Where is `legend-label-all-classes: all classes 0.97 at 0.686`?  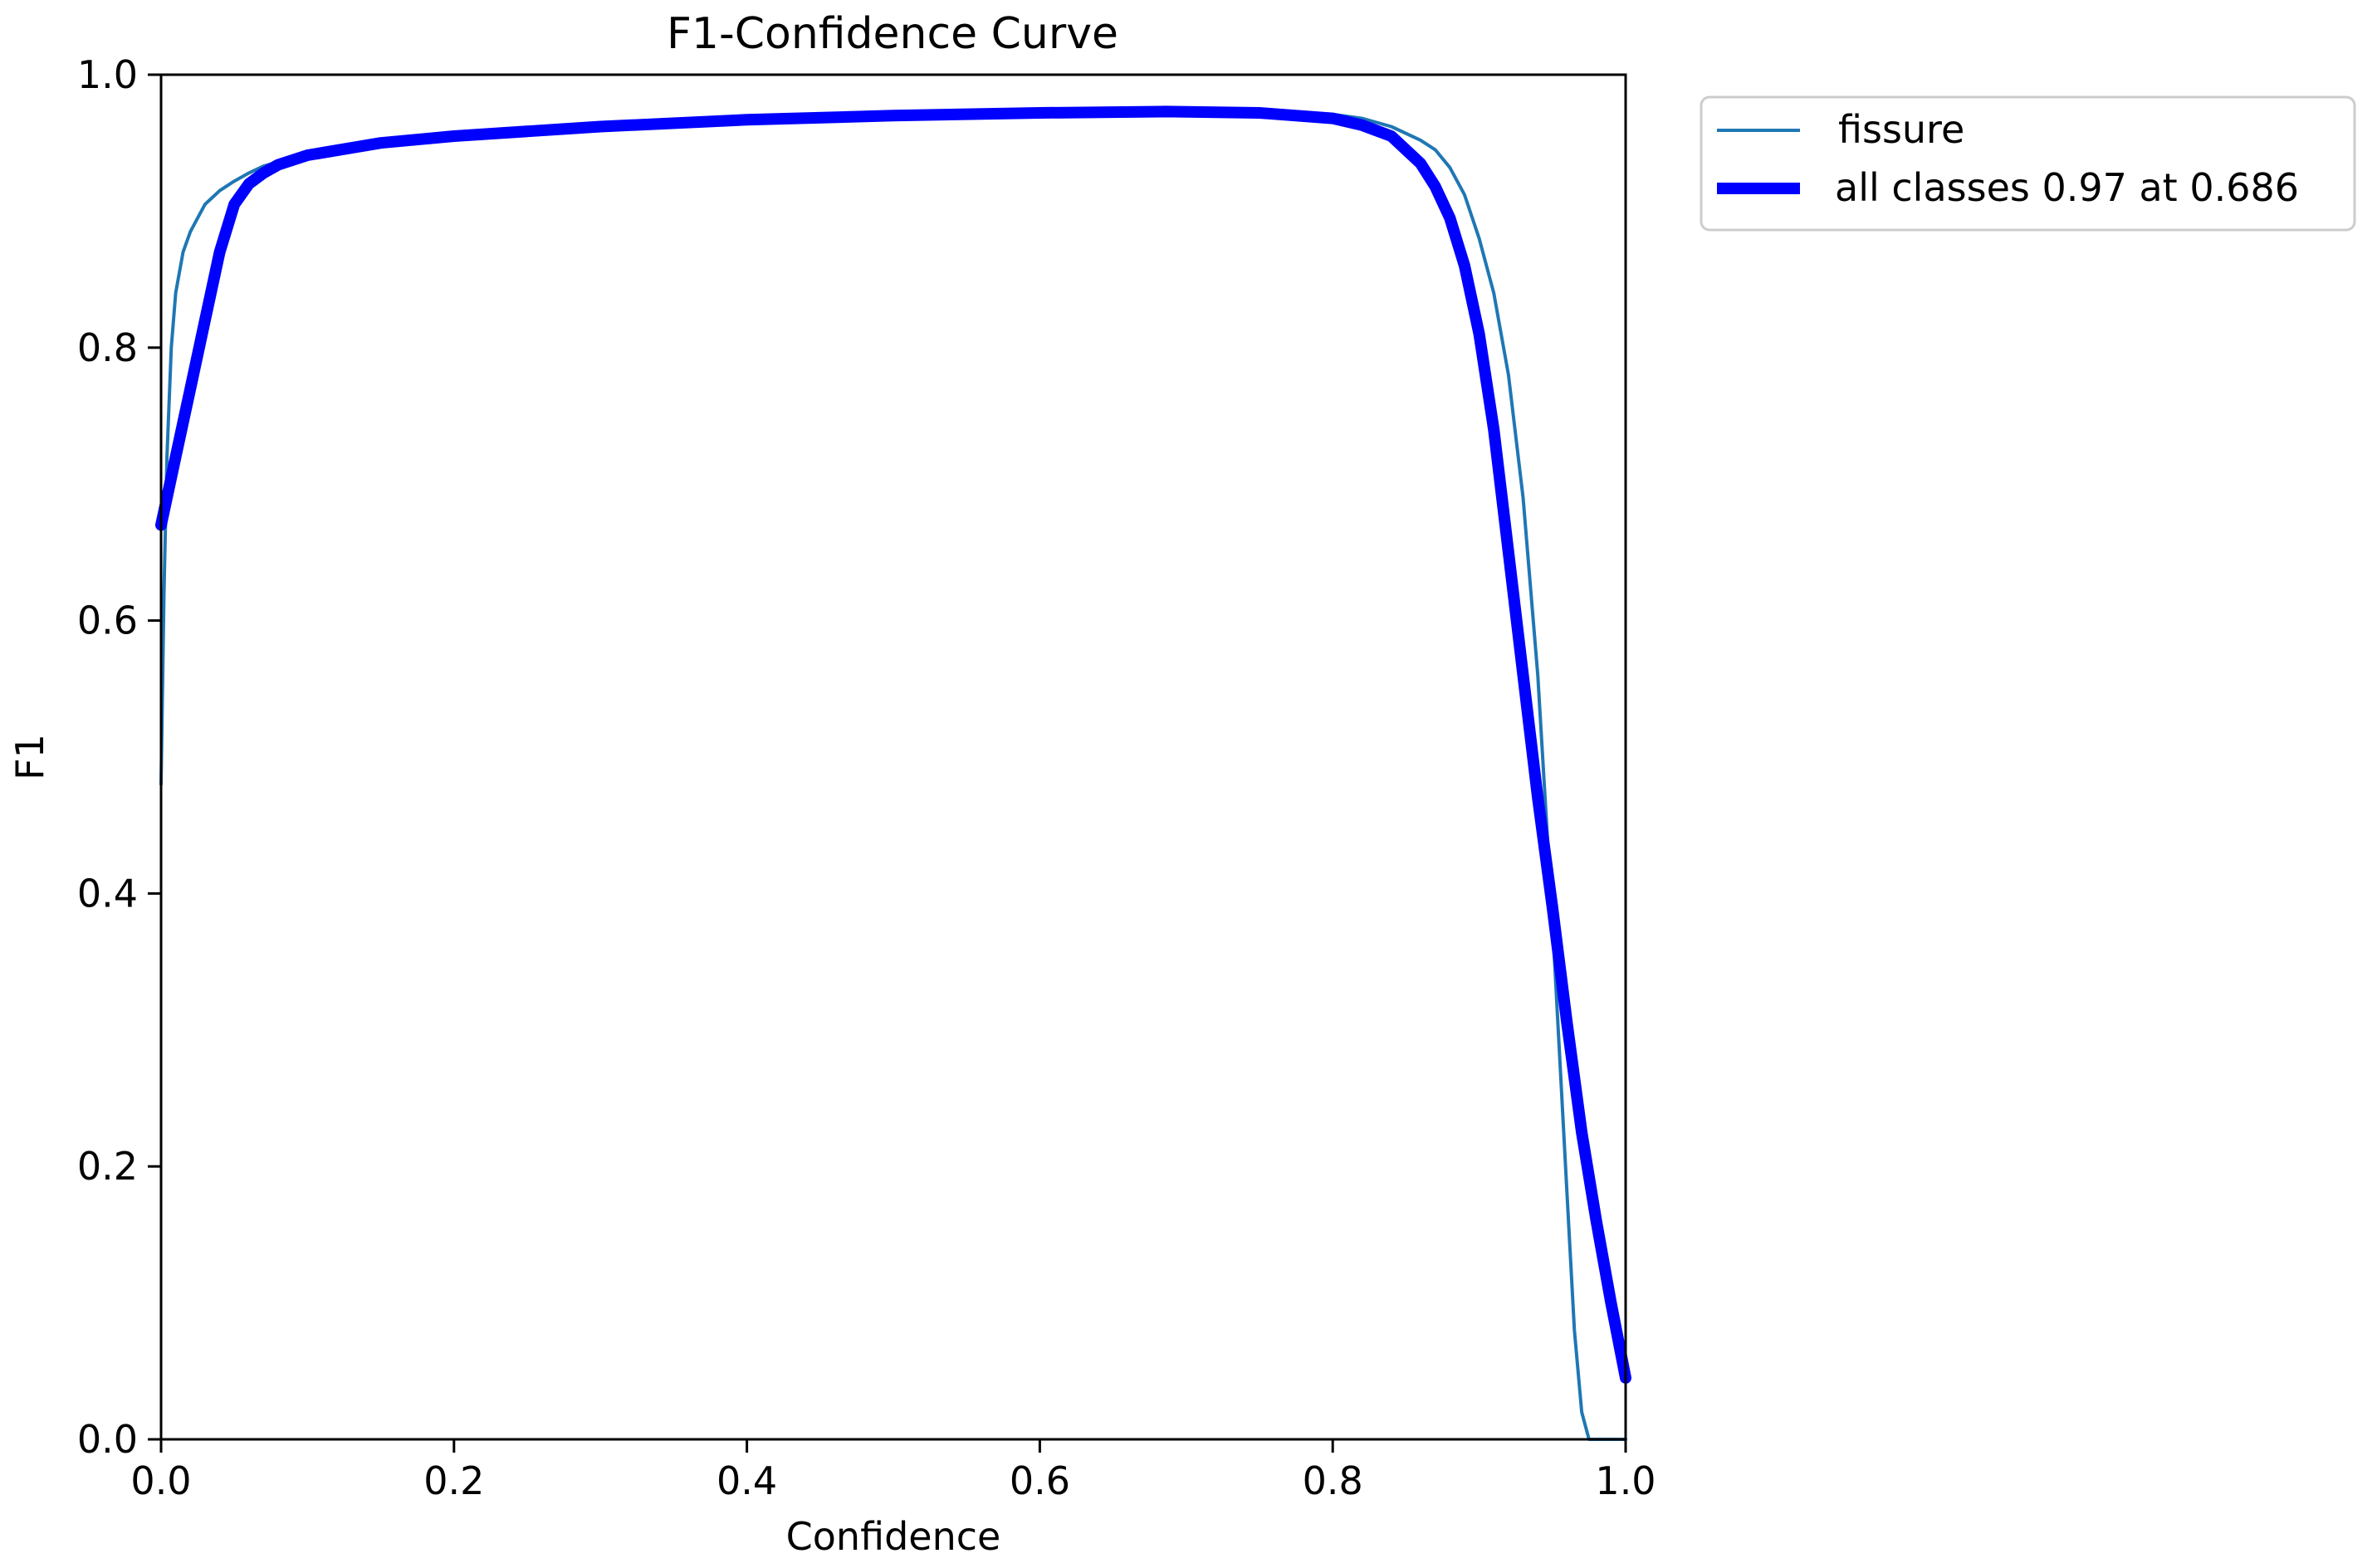
legend-label-all-classes: all classes 0.97 at 0.686 is located at coordinates (2067, 188).